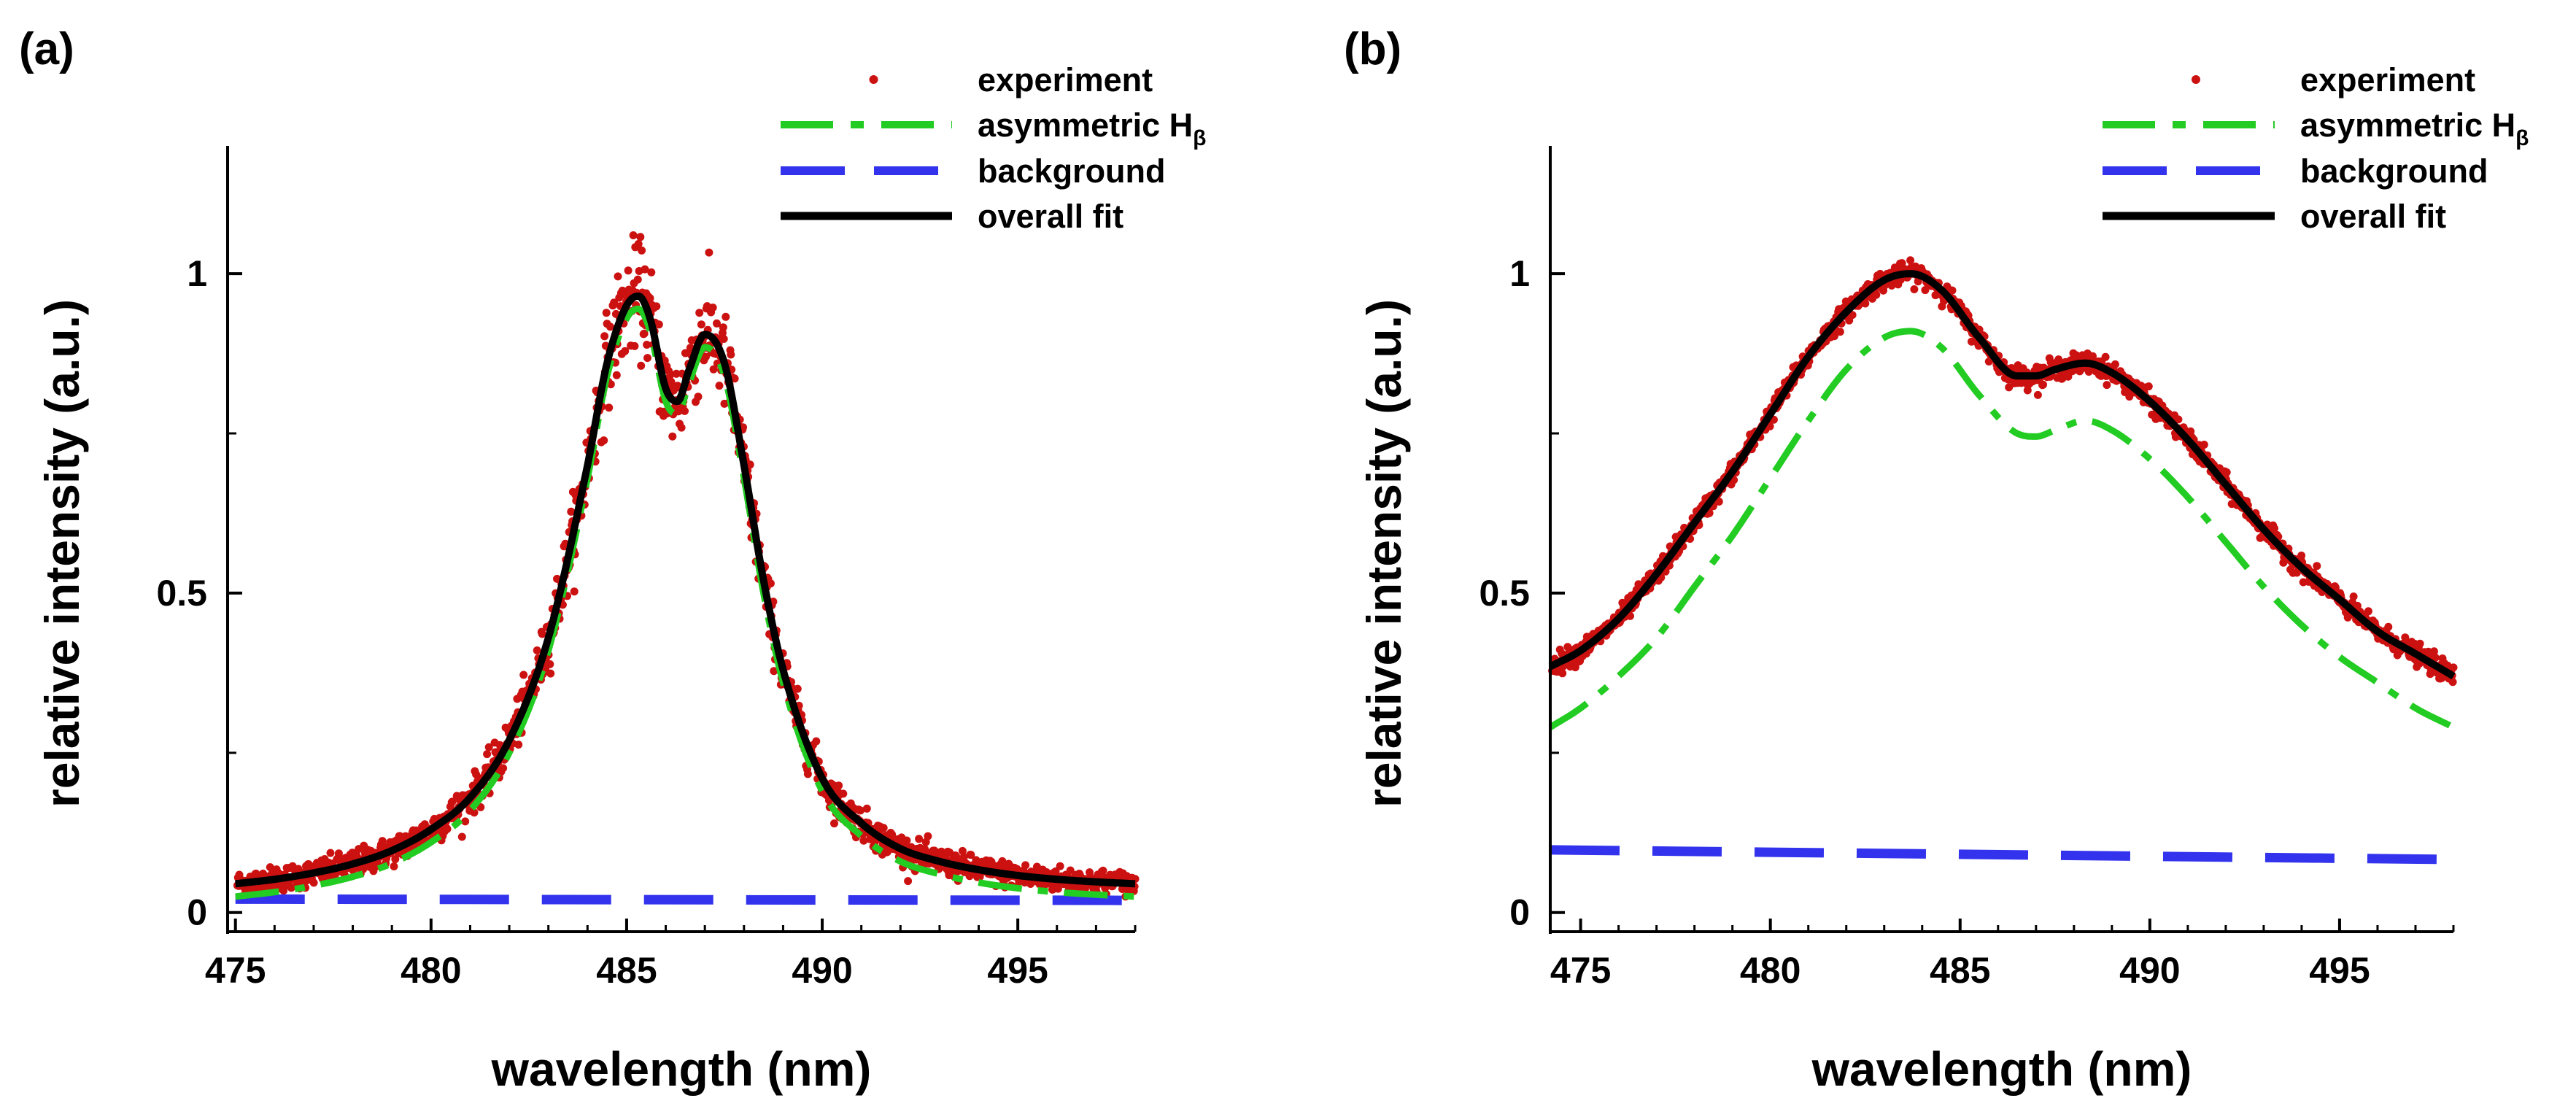 The image size is (2576, 1117). What do you see at coordinates (1372, 49) in the screenshot?
I see `panel-label: (b)` at bounding box center [1372, 49].